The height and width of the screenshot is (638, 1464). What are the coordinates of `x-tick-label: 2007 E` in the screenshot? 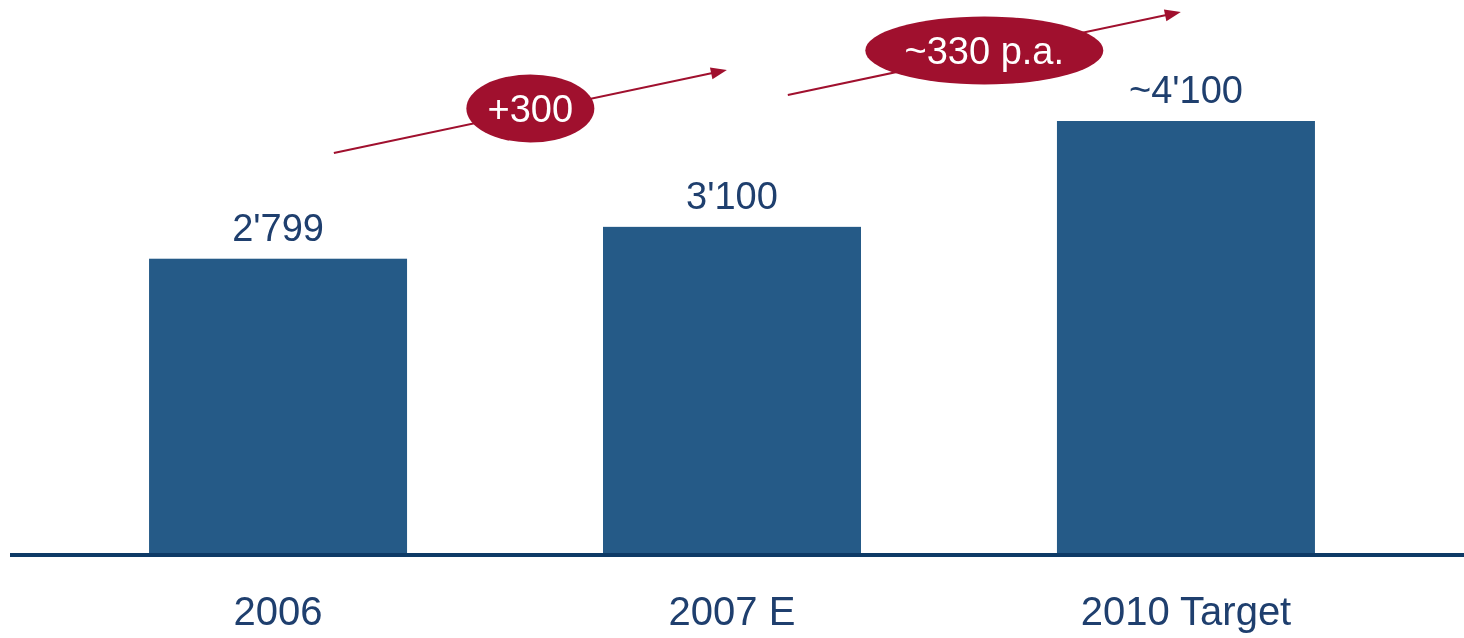 It's located at (732, 611).